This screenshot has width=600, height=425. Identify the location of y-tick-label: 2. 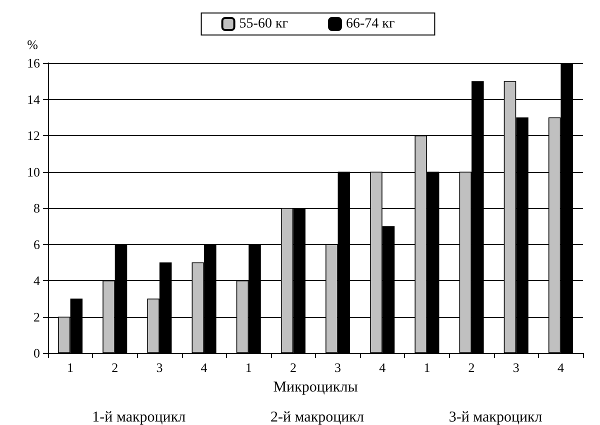
(37, 316).